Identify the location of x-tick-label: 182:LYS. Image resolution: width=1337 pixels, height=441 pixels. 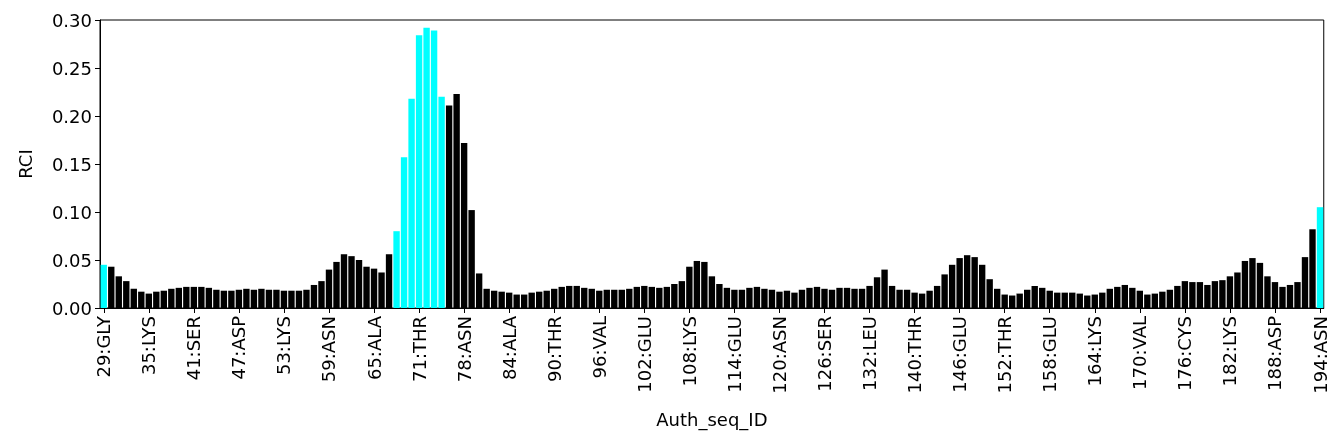
(1230, 351).